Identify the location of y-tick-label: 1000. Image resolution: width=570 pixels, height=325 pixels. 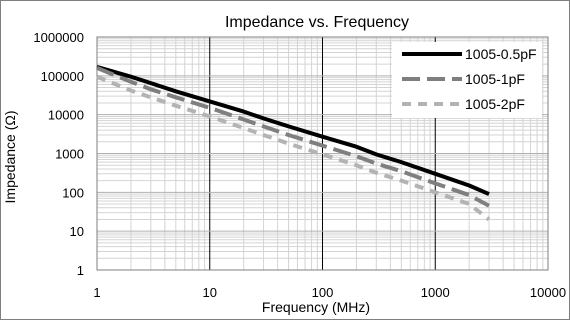
(69, 154).